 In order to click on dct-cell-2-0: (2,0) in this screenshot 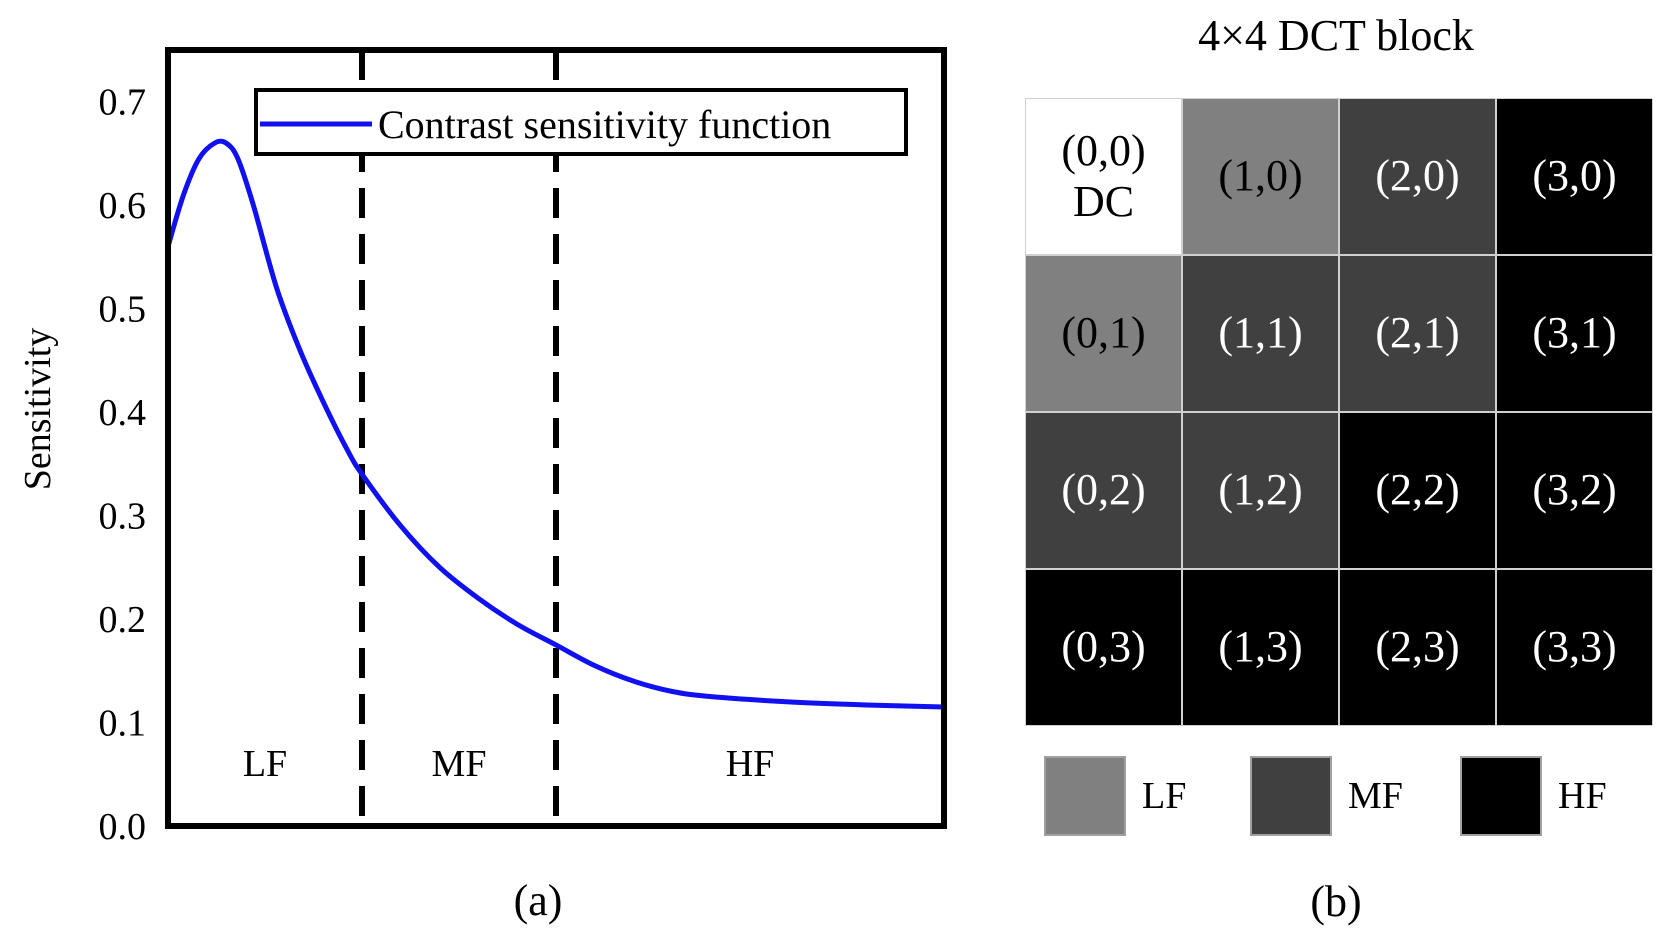, I will do `click(1417, 176)`.